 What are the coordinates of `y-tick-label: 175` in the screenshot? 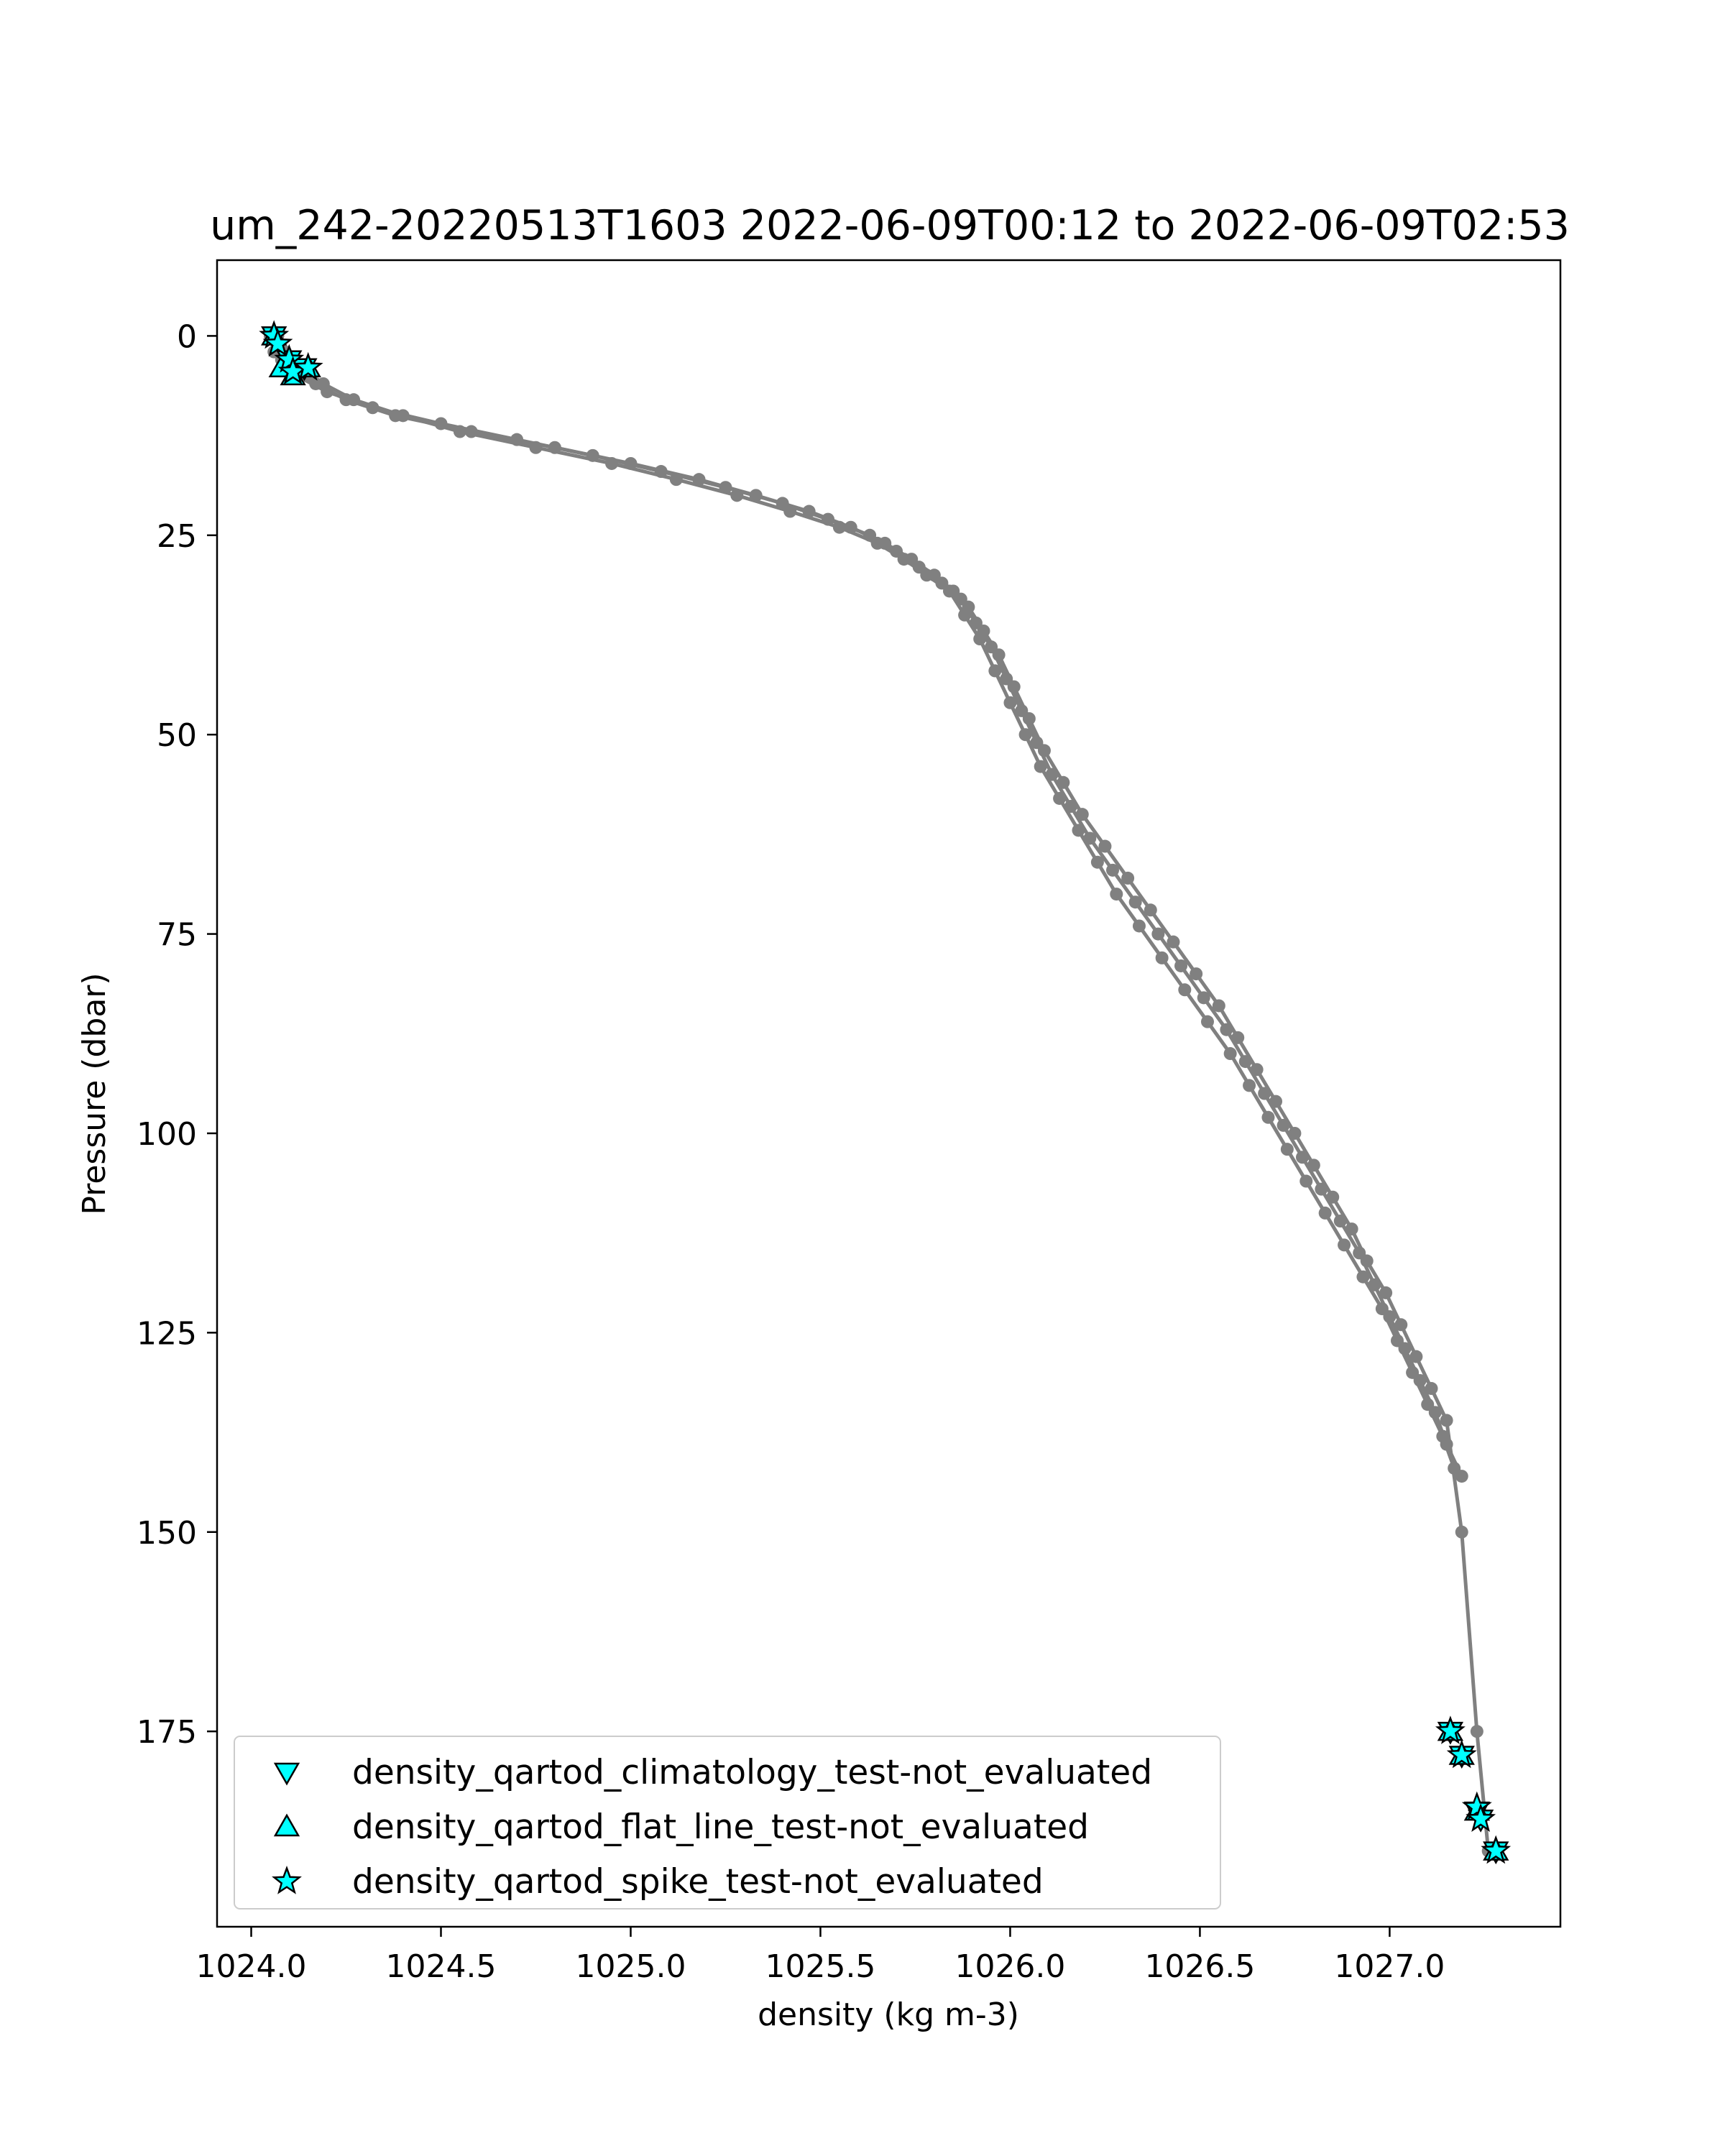 It's located at (167, 1732).